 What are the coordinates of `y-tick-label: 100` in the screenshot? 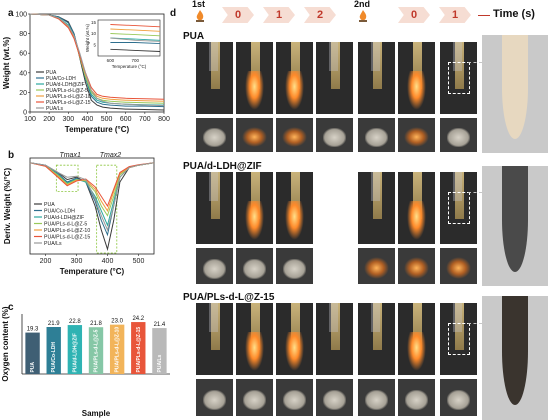 It's located at (21, 15).